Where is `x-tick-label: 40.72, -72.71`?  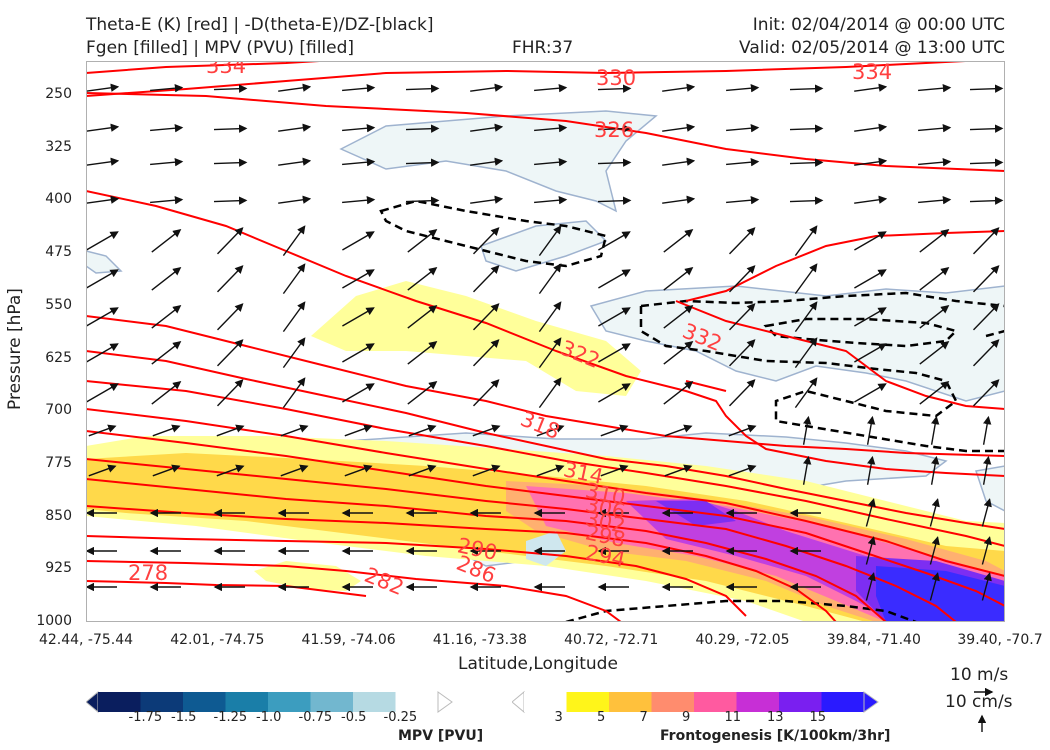
x-tick-label: 40.72, -72.71 is located at coordinates (611, 640).